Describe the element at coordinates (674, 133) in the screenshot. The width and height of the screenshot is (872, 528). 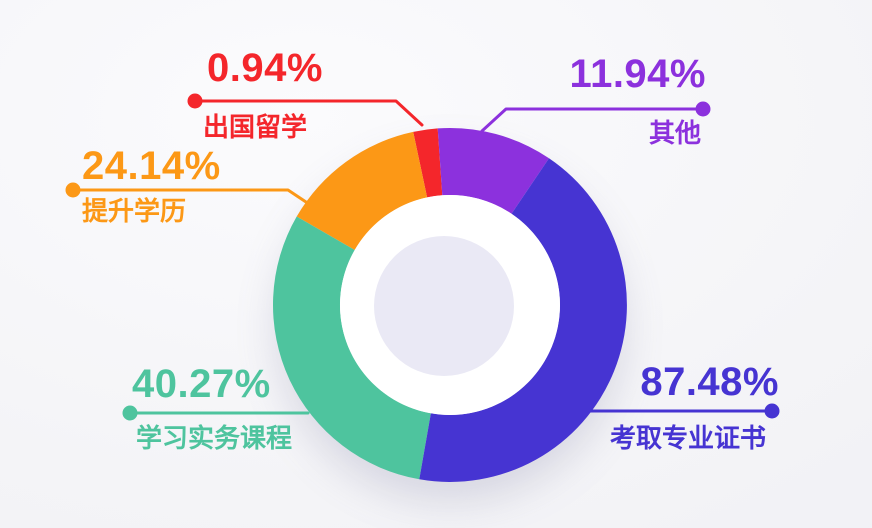
I see `callout-label-other: 其他` at that location.